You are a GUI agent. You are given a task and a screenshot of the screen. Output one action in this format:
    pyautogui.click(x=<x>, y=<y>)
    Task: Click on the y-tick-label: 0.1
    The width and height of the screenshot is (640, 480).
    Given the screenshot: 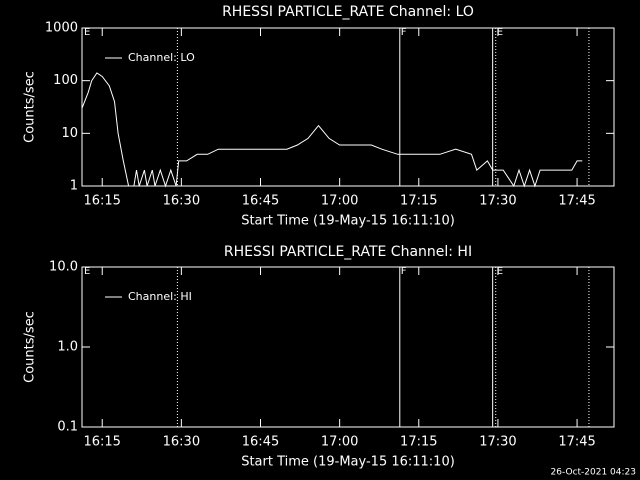 What is the action you would take?
    pyautogui.click(x=67, y=427)
    